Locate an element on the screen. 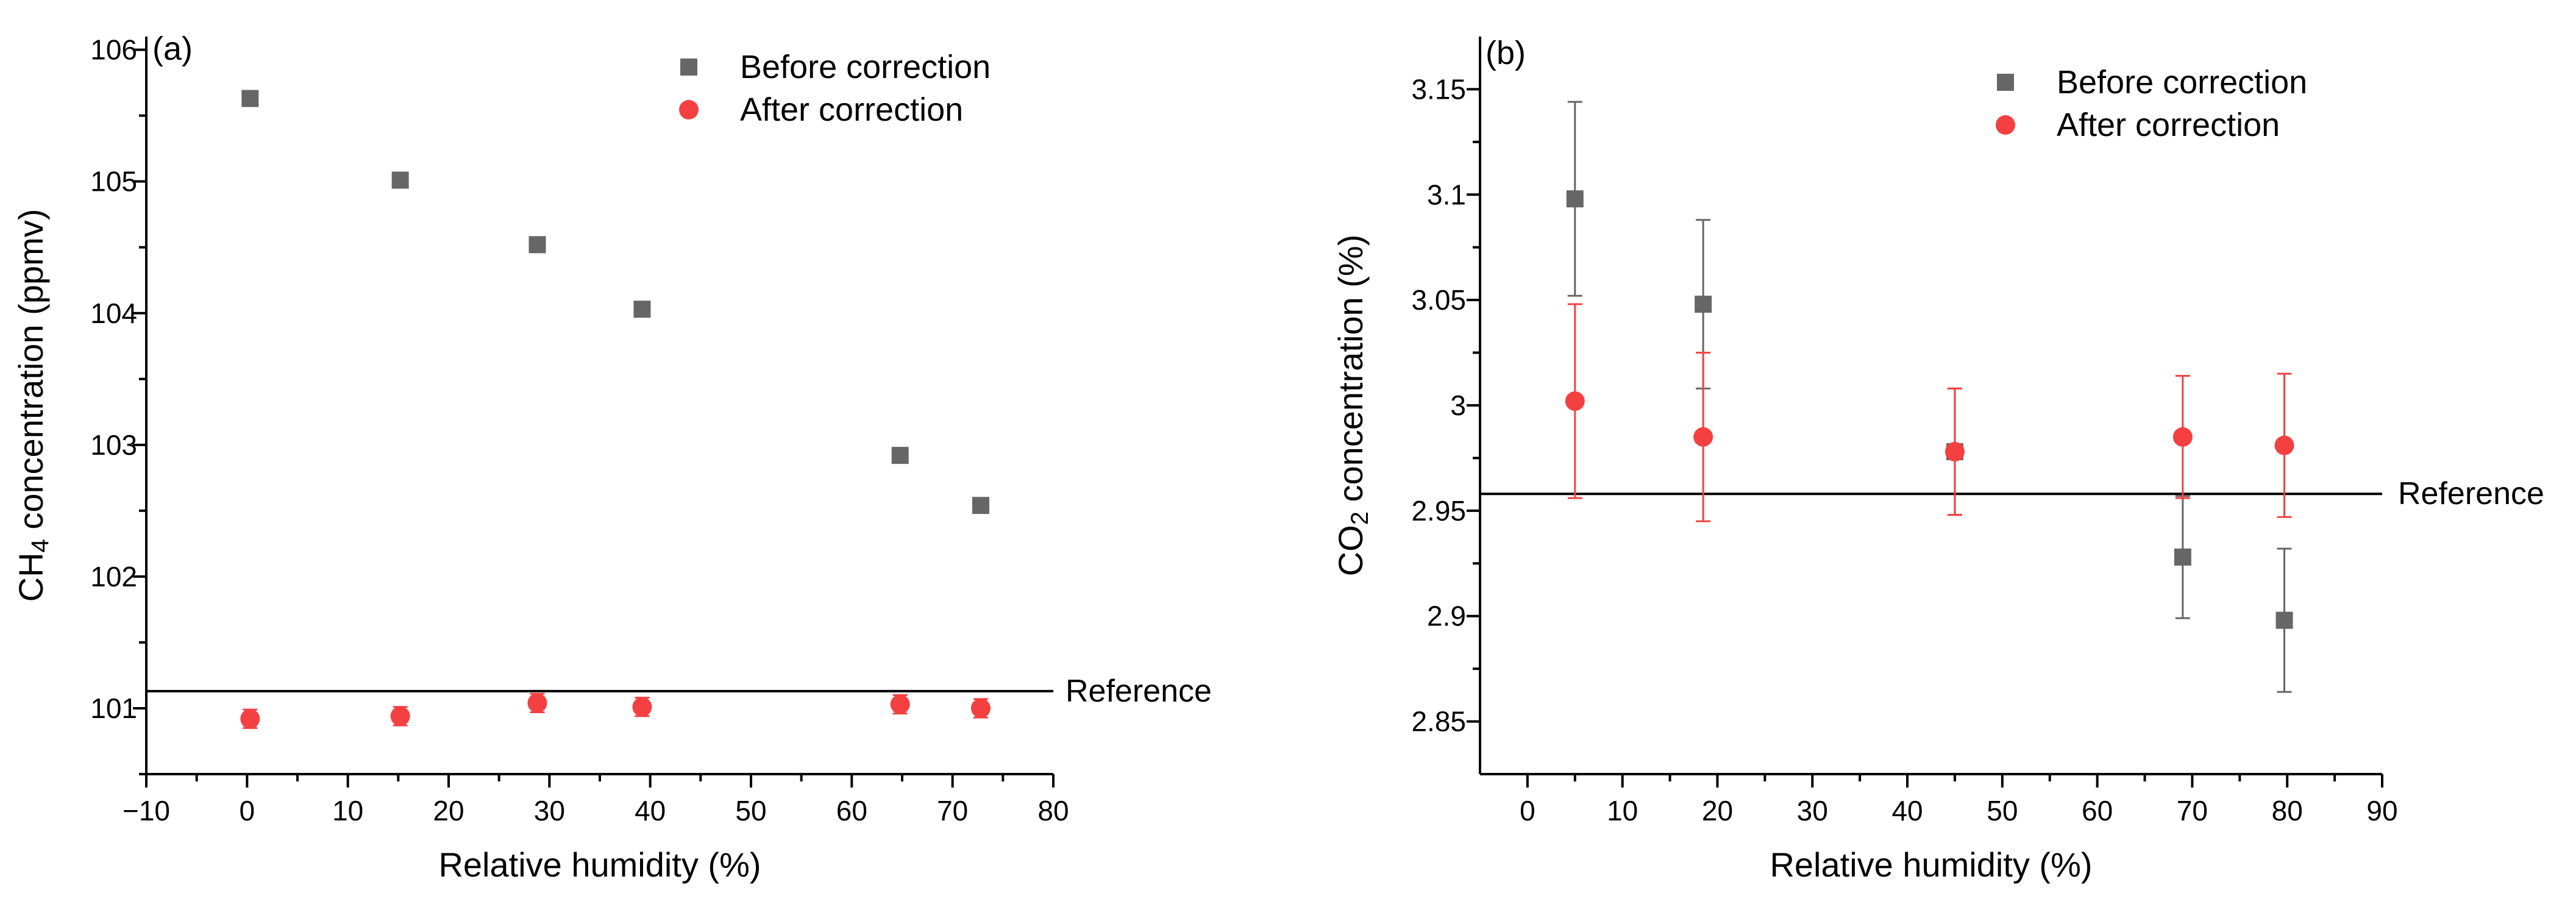 This screenshot has width=2576, height=907. y-tick-label: 104 is located at coordinates (113, 313).